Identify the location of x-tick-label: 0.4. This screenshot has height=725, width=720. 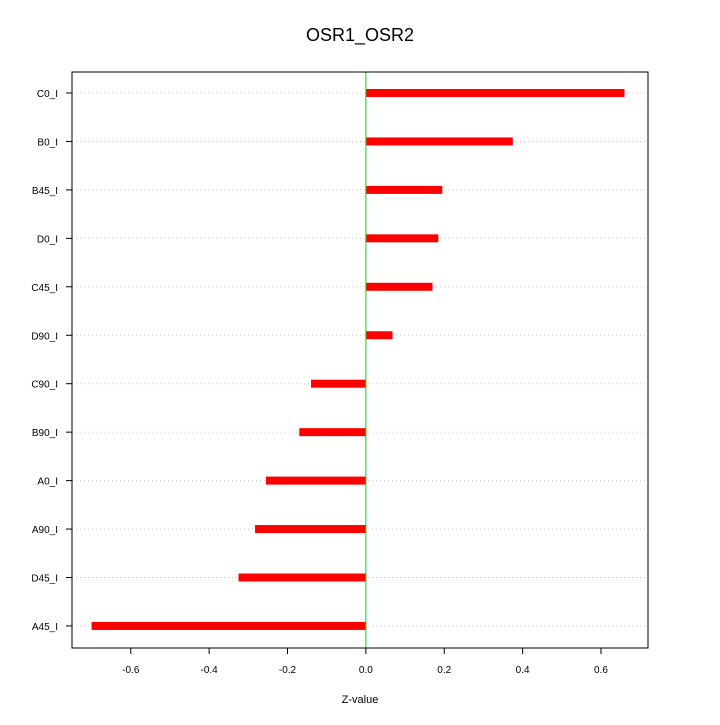
(523, 670).